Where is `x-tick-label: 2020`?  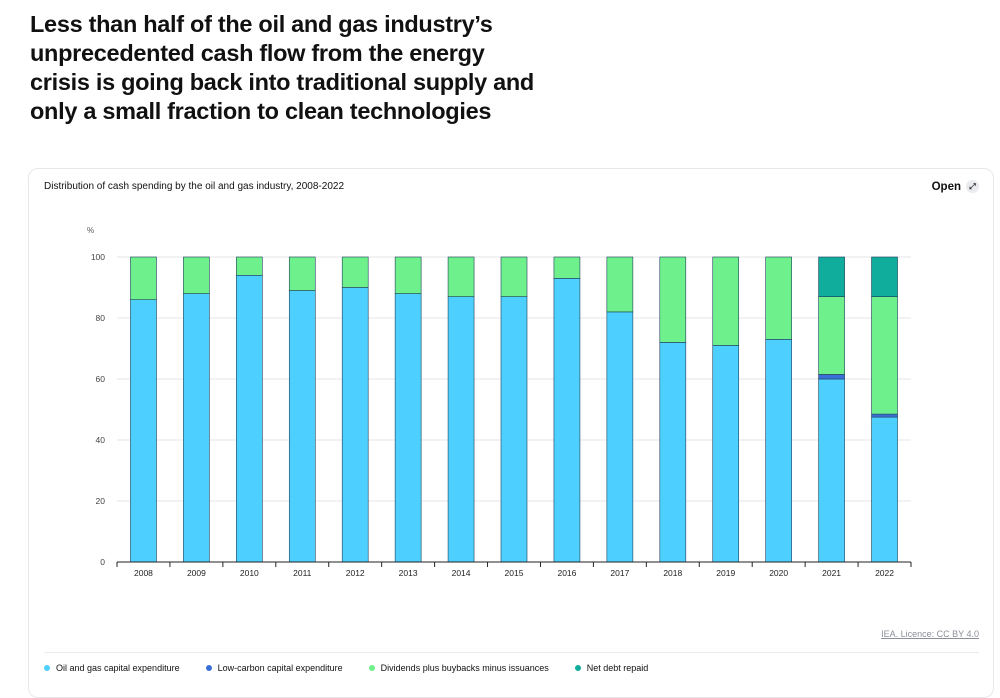
x-tick-label: 2020 is located at coordinates (778, 573).